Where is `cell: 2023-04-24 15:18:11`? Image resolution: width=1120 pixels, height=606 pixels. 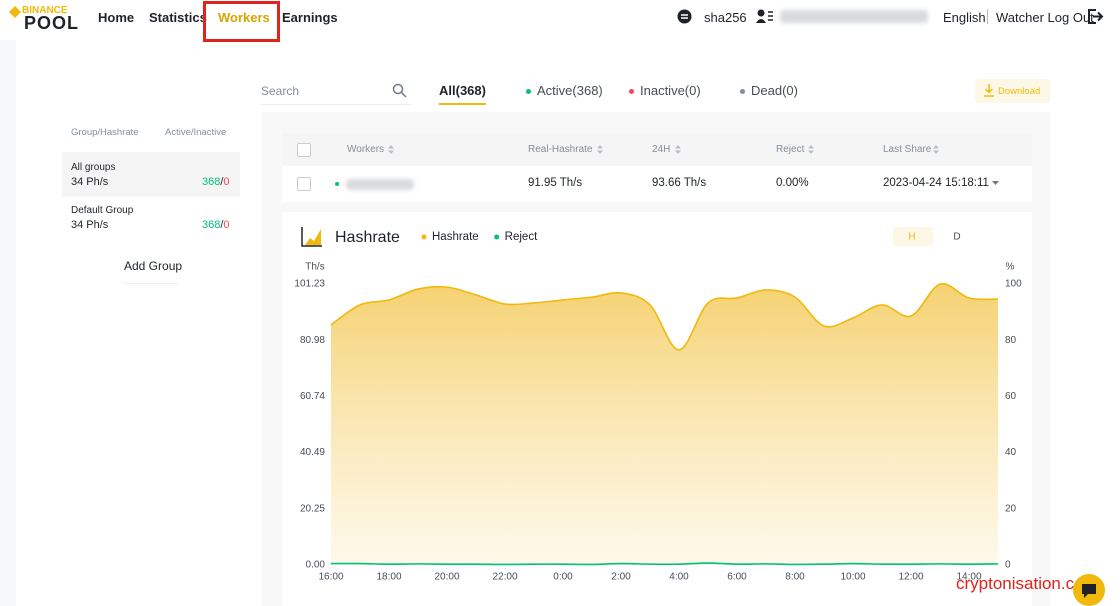 cell: 2023-04-24 15:18:11 is located at coordinates (936, 183).